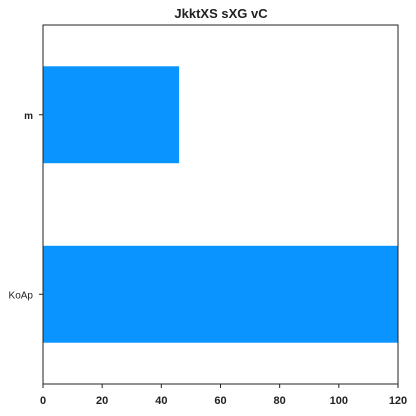 The image size is (416, 416). Describe the element at coordinates (102, 401) in the screenshot. I see `x-tick-label-20: 20` at that location.